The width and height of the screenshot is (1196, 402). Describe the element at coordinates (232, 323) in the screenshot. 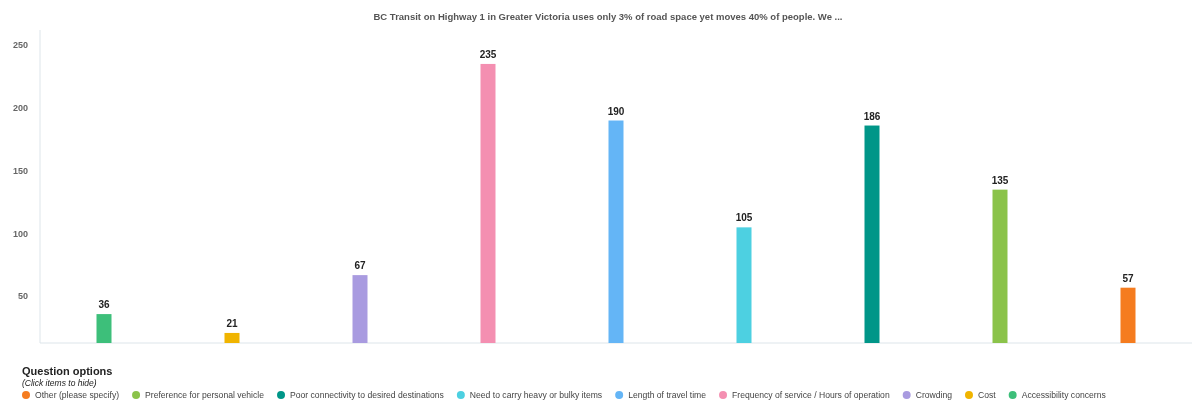

I see `data-label: 21` at that location.